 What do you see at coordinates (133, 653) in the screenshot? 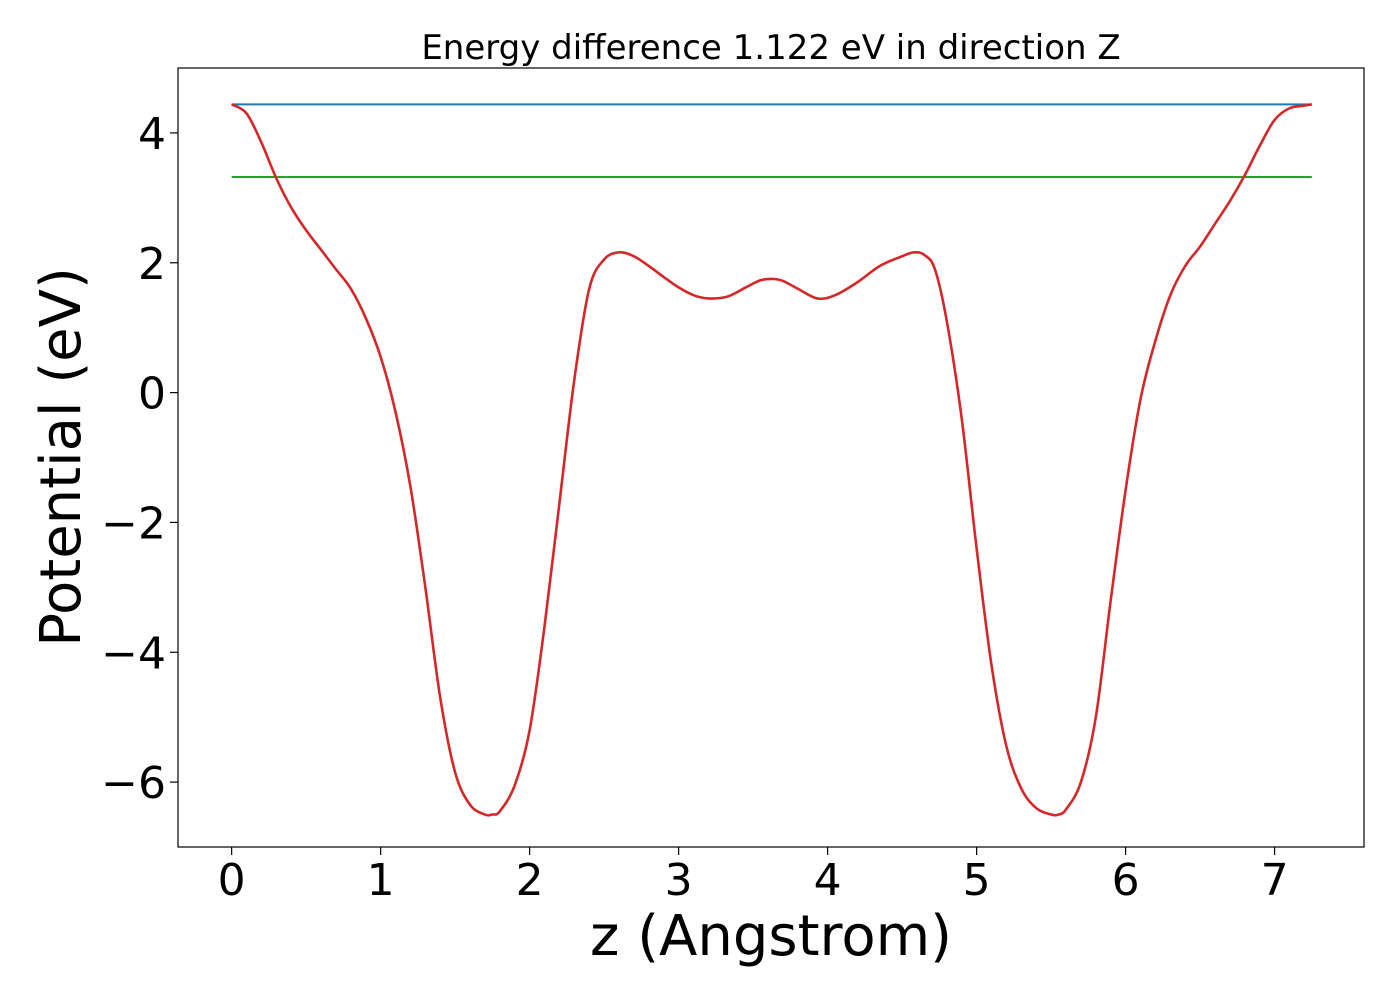
I see `y-tick-label: −4` at bounding box center [133, 653].